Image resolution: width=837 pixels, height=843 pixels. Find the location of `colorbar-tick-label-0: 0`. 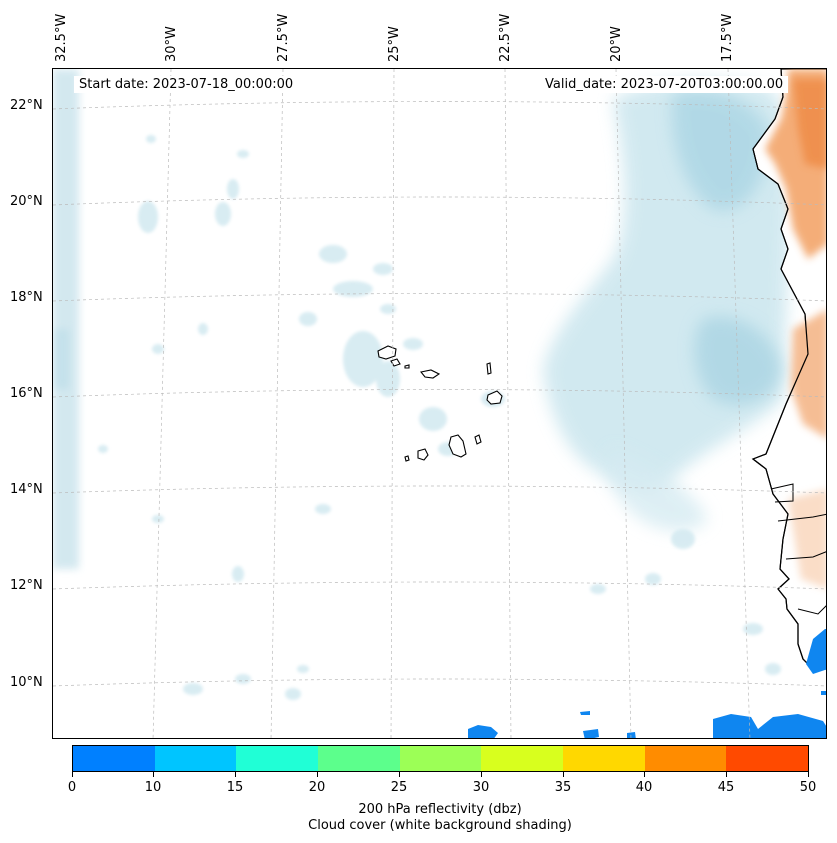

colorbar-tick-label-0: 0 is located at coordinates (72, 787).